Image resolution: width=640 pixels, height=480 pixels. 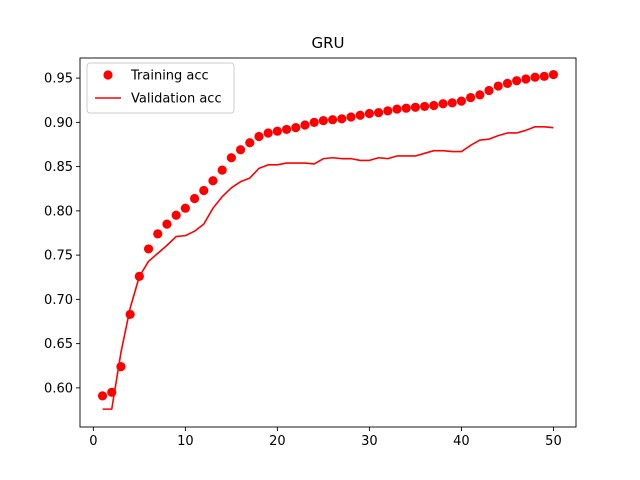 I want to click on legend-label: Training acc, so click(x=169, y=76).